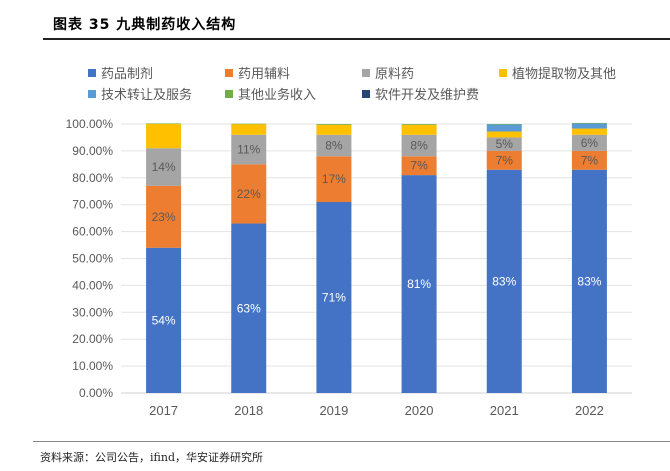 The image size is (670, 471). Describe the element at coordinates (90, 124) in the screenshot. I see `y-tick-label: 100.00%` at that location.